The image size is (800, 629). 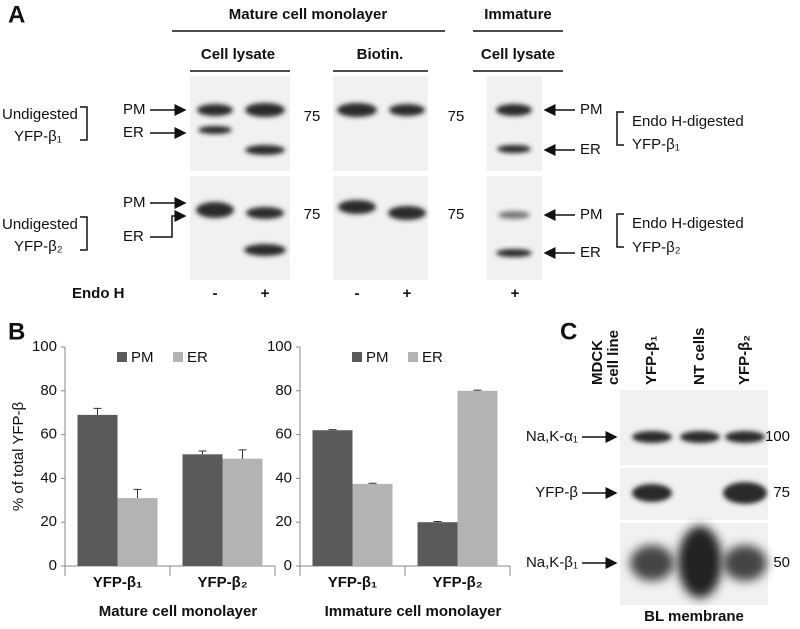 What do you see at coordinates (694, 616) in the screenshot?
I see `footer: BL membrane` at bounding box center [694, 616].